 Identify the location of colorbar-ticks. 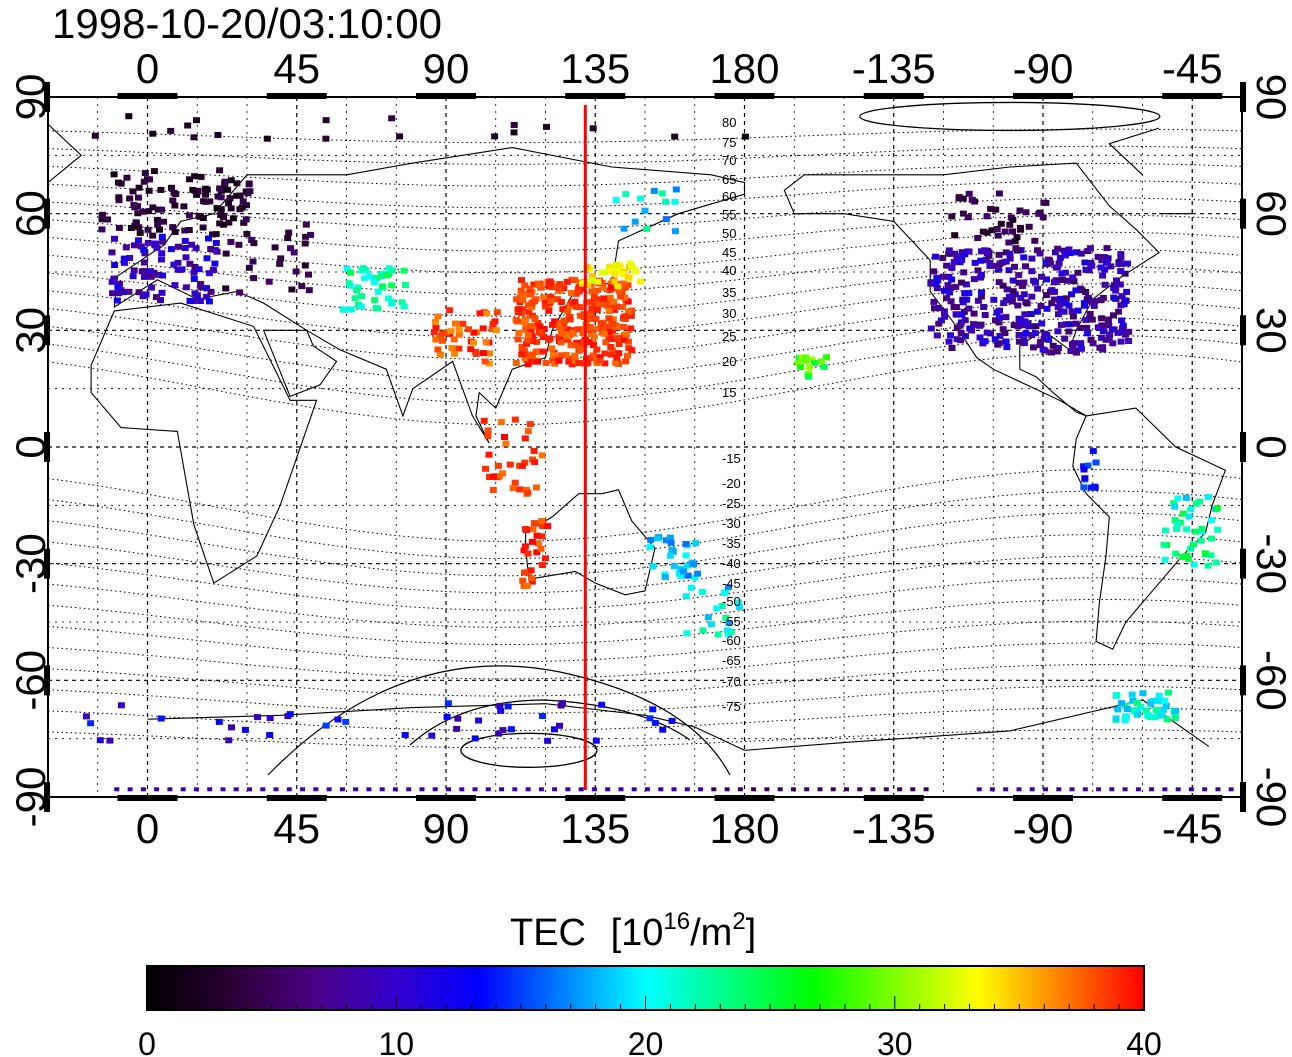
(645, 1003).